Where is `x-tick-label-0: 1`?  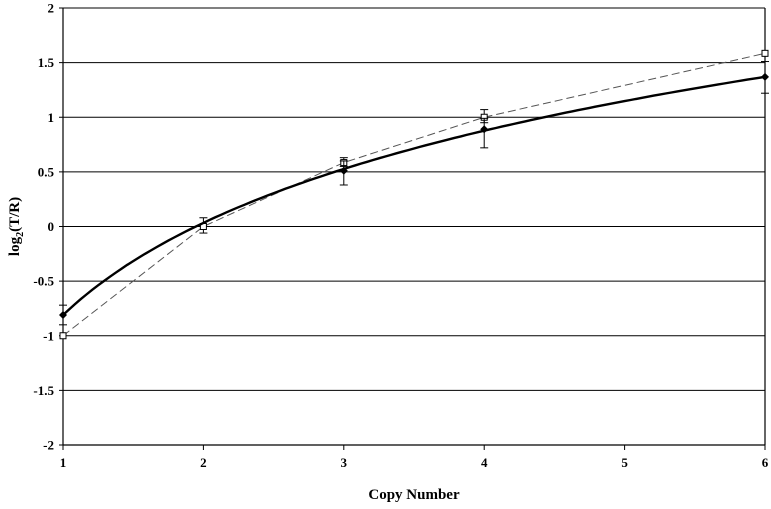
x-tick-label-0: 1 is located at coordinates (63, 462).